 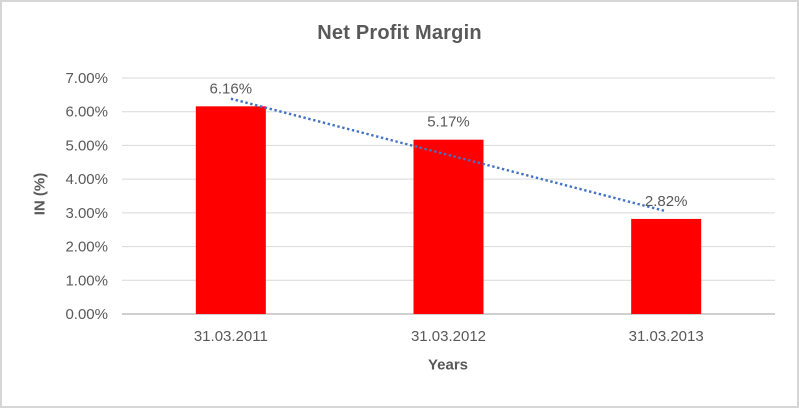 I want to click on bar-value-label: 6.16%, so click(x=231, y=88).